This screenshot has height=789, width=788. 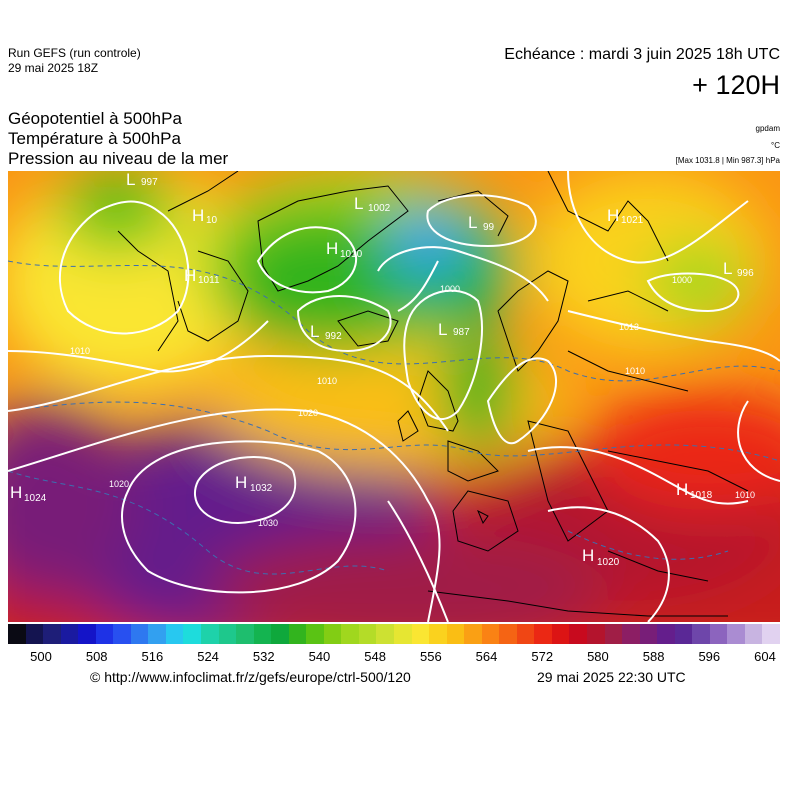 What do you see at coordinates (653, 656) in the screenshot?
I see `color-scale-tick: 588` at bounding box center [653, 656].